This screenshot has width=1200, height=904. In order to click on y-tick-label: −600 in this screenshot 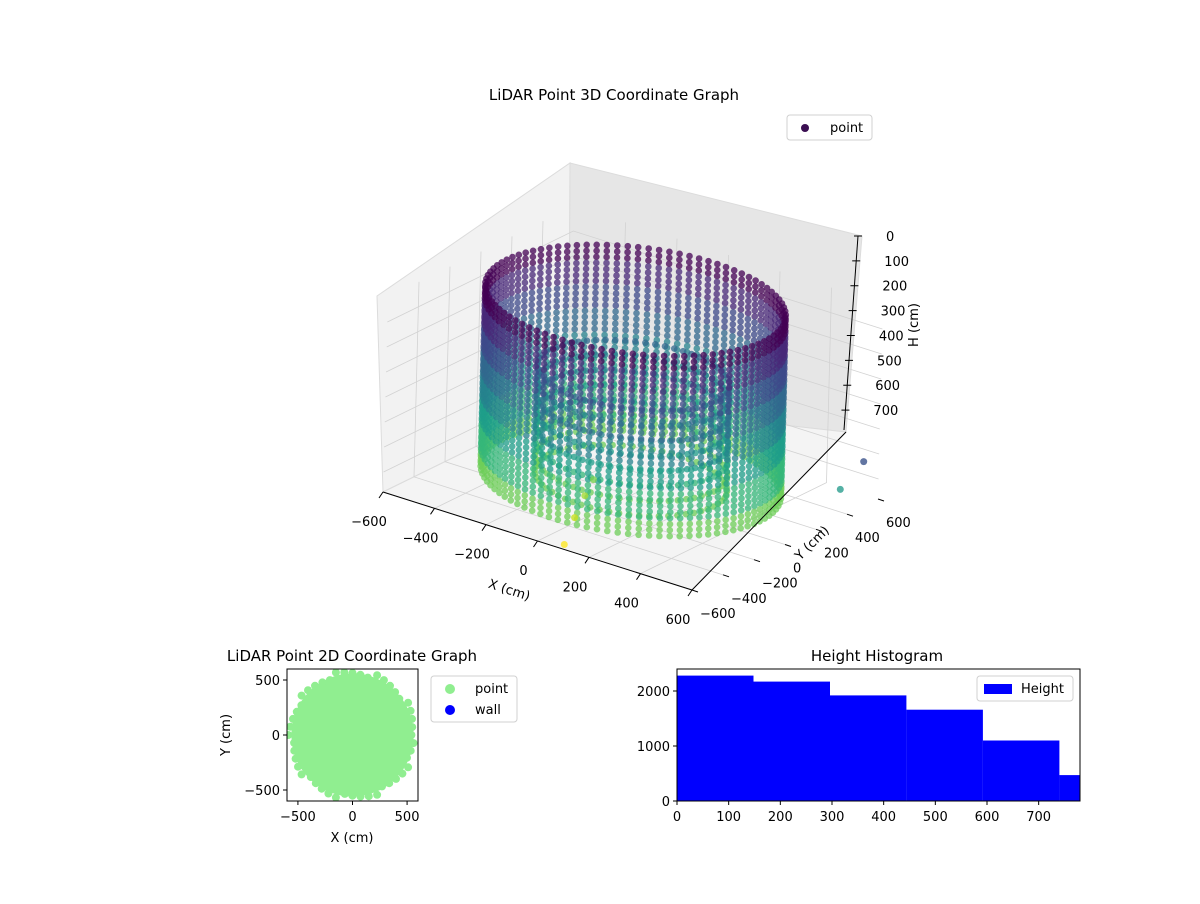, I will do `click(718, 614)`.